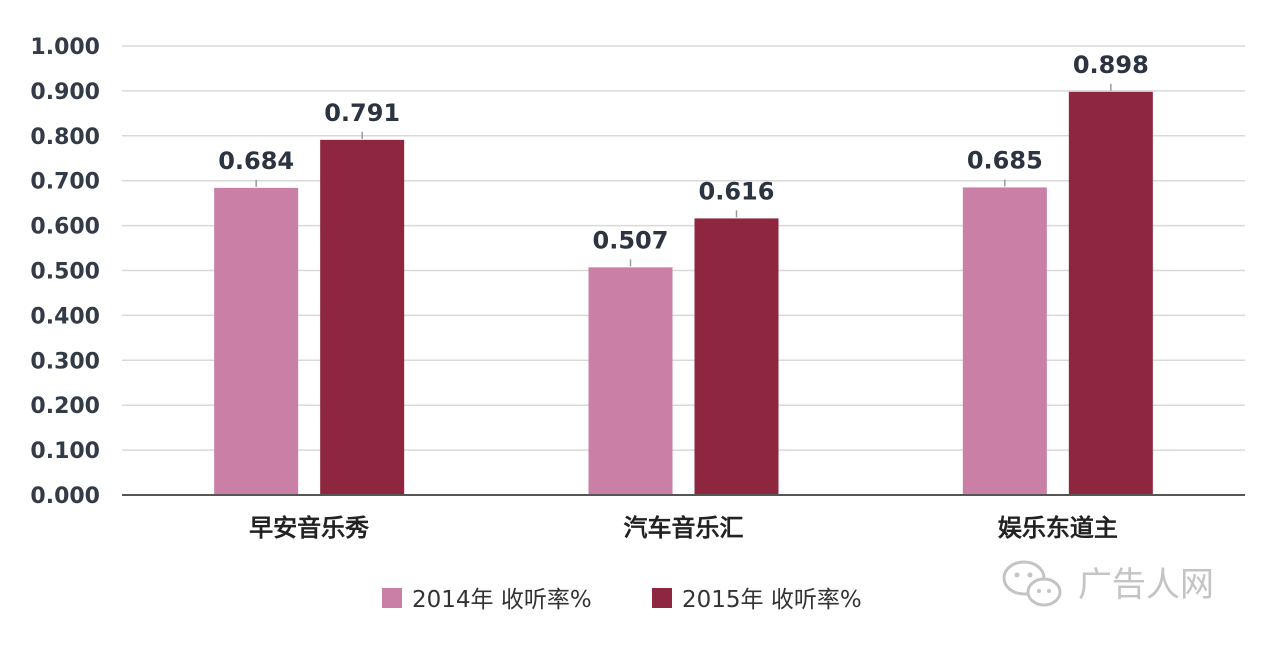  I want to click on x-category-label: 娱乐东道主, so click(1058, 528).